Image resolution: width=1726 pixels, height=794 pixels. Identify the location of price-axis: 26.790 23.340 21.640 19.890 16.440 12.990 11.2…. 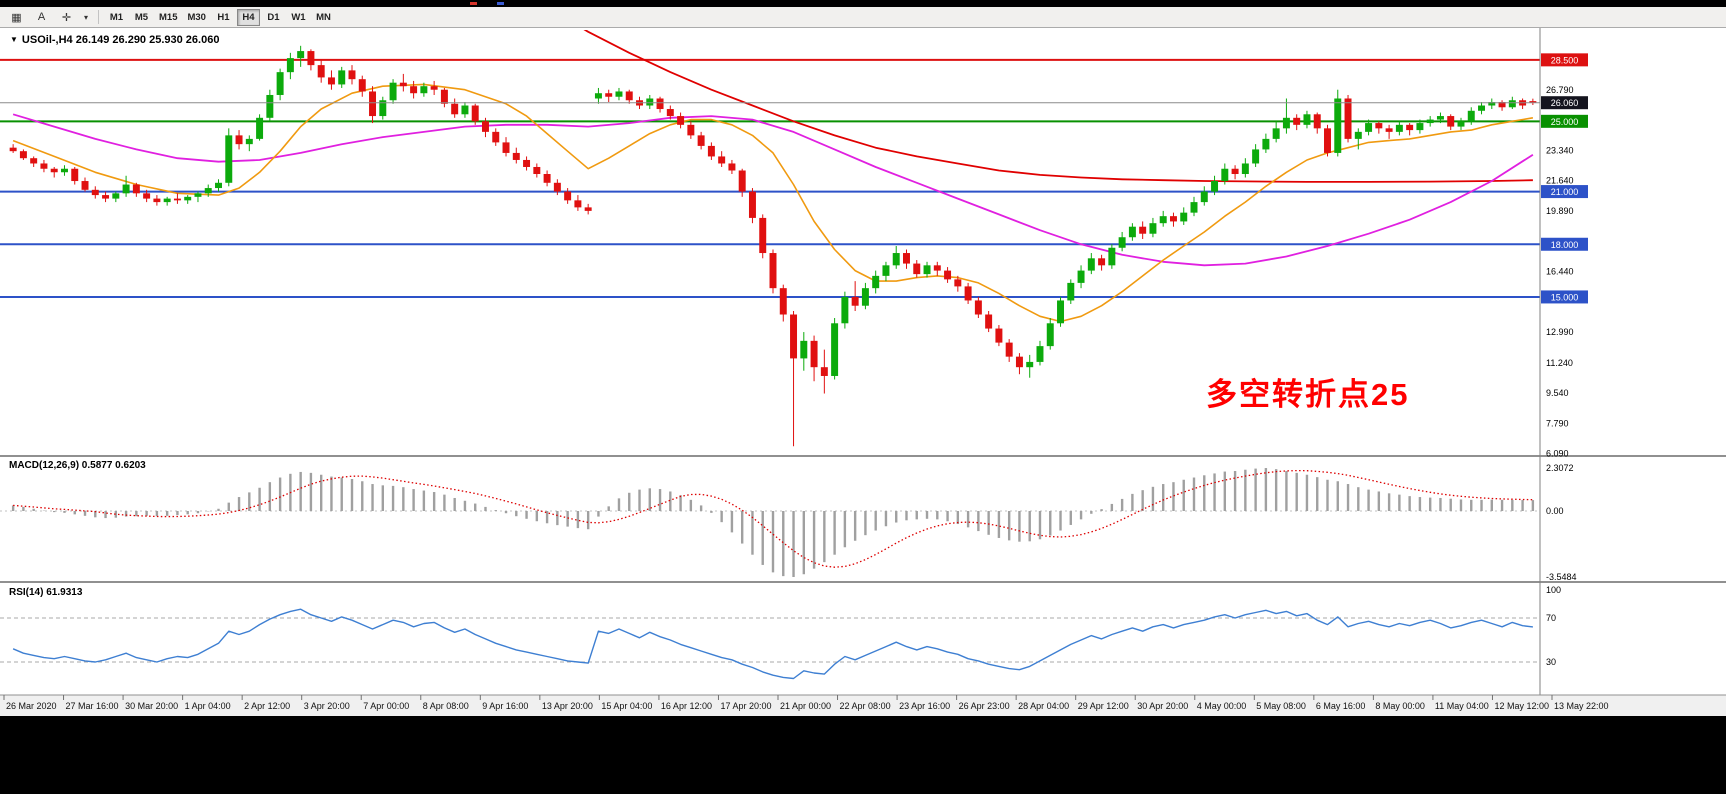
(1564, 360).